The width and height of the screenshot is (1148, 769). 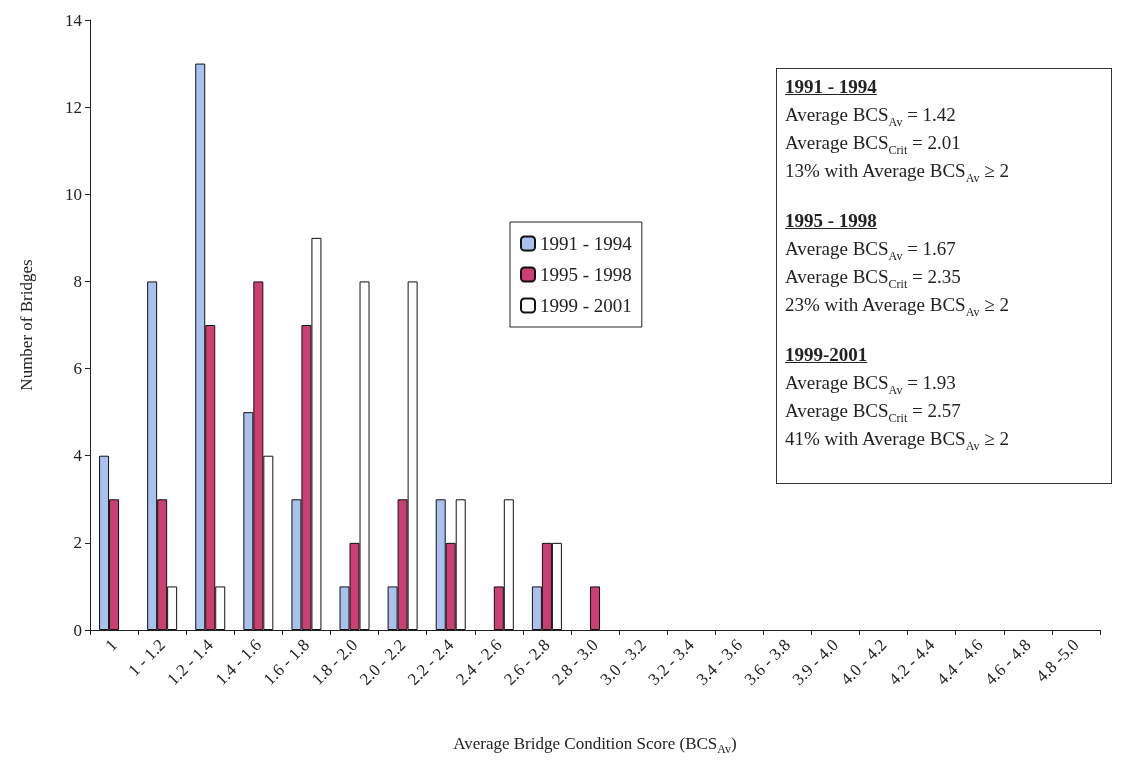 What do you see at coordinates (26, 325) in the screenshot?
I see `y-axis-title: Number of Bridges` at bounding box center [26, 325].